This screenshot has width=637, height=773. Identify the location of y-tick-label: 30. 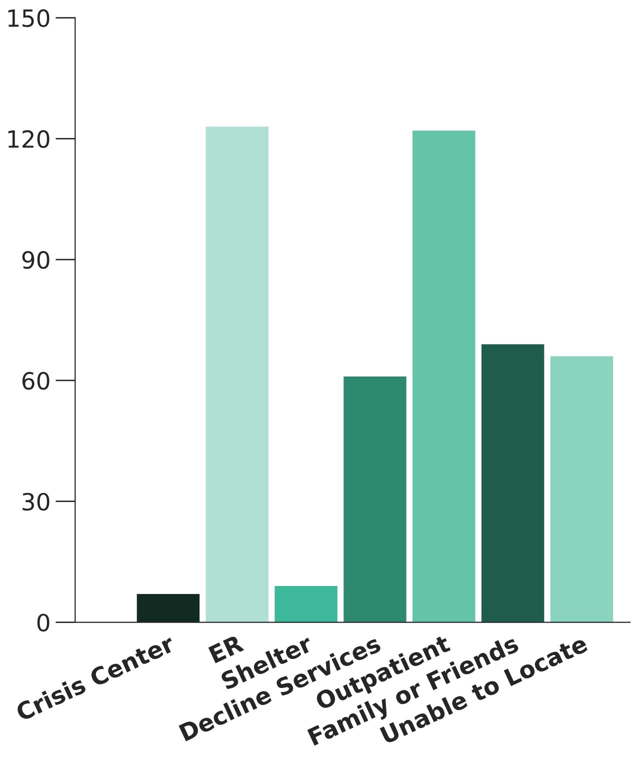
(36, 501).